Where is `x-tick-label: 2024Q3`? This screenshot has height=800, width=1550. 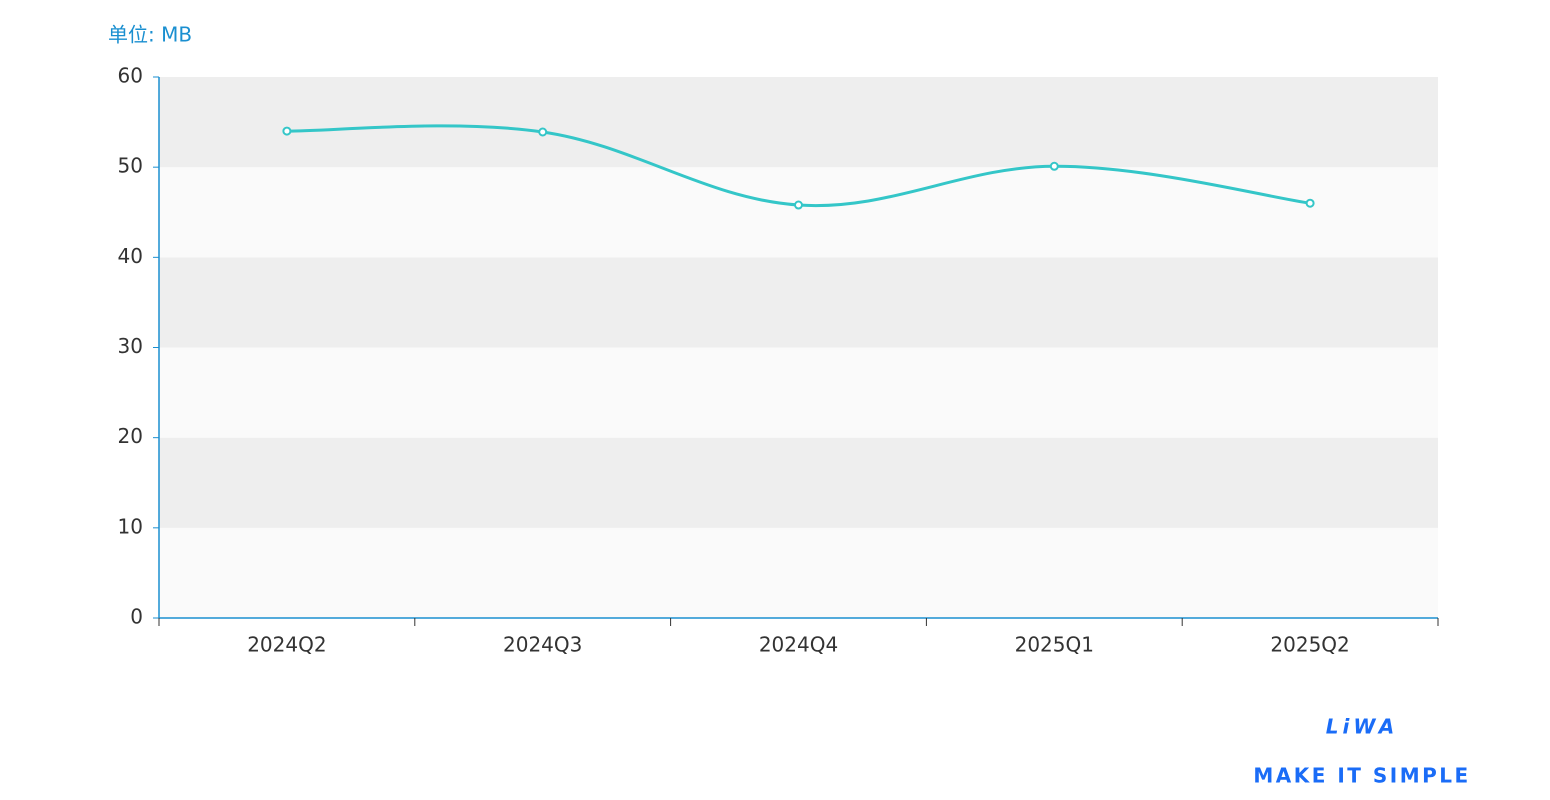 x-tick-label: 2024Q3 is located at coordinates (542, 645).